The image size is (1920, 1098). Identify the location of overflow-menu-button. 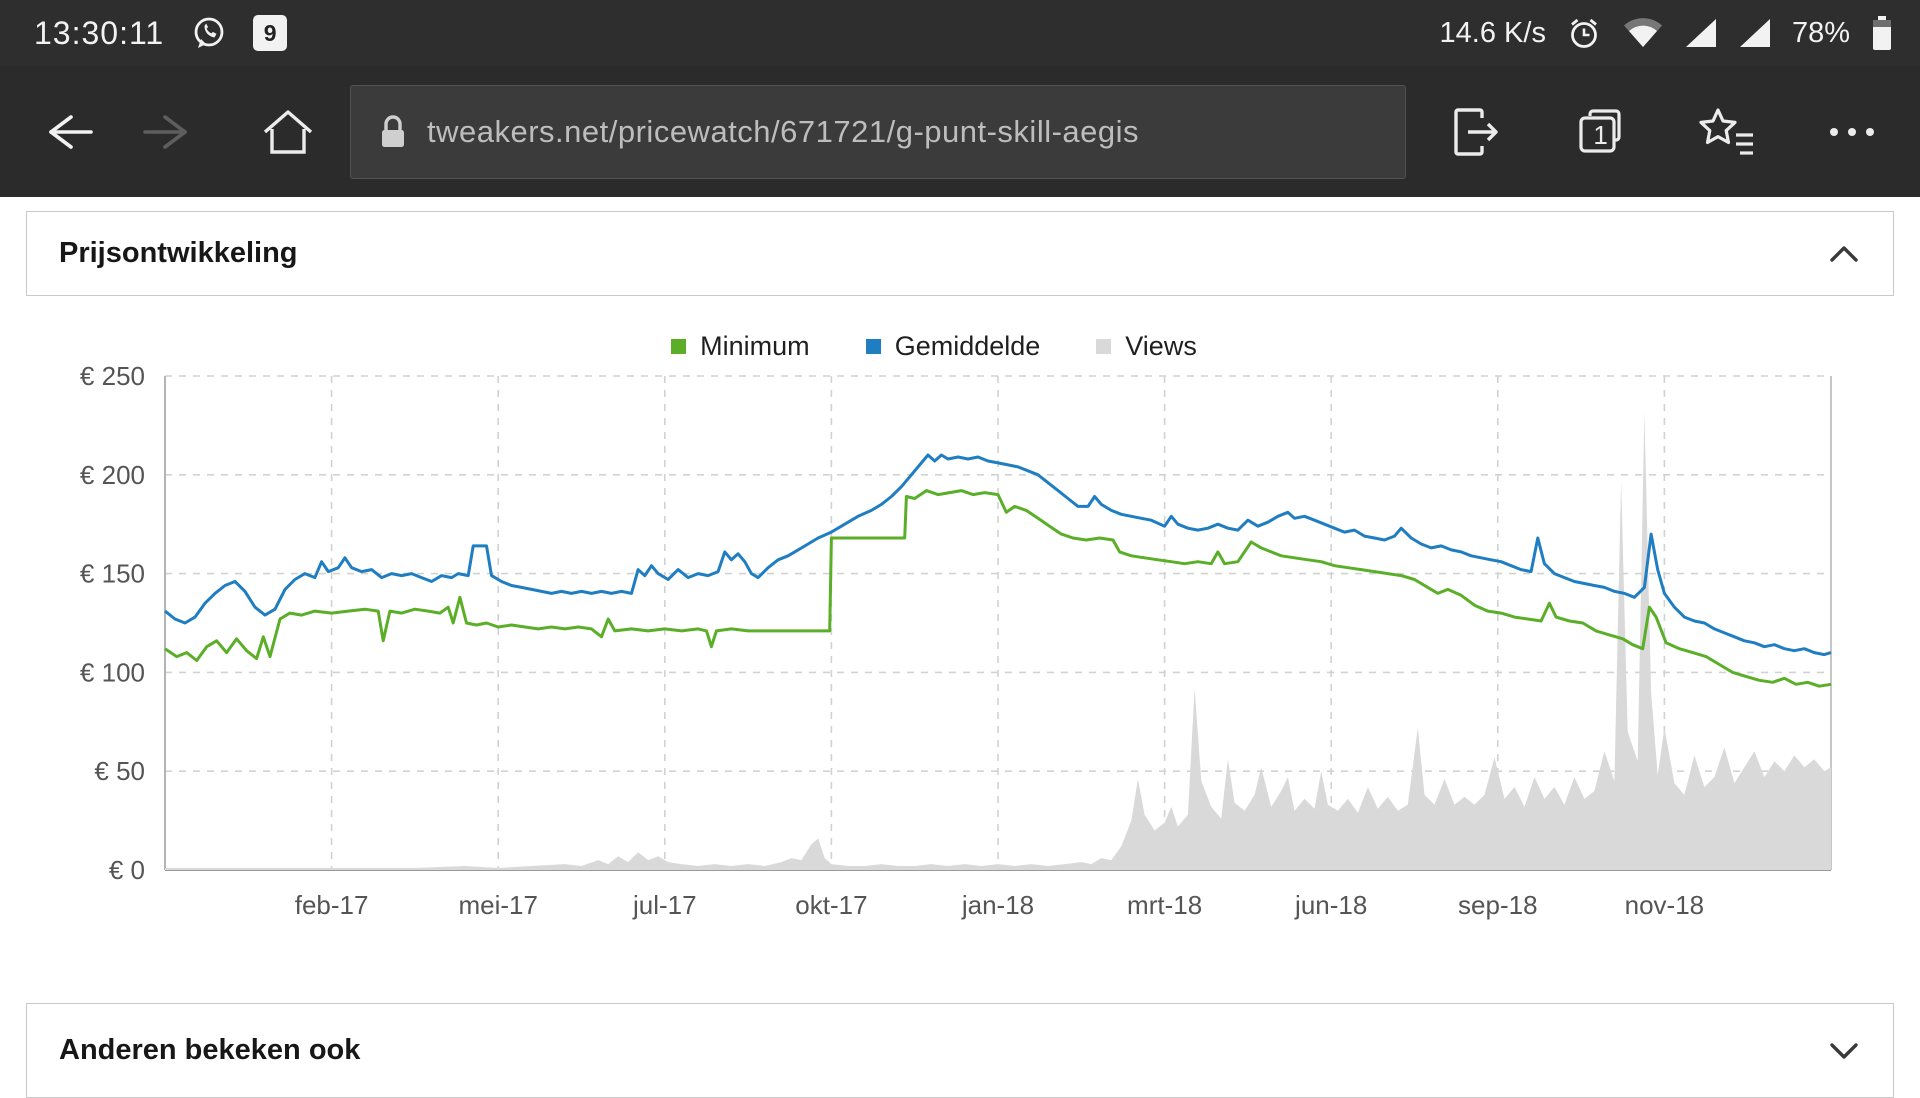
(1852, 132).